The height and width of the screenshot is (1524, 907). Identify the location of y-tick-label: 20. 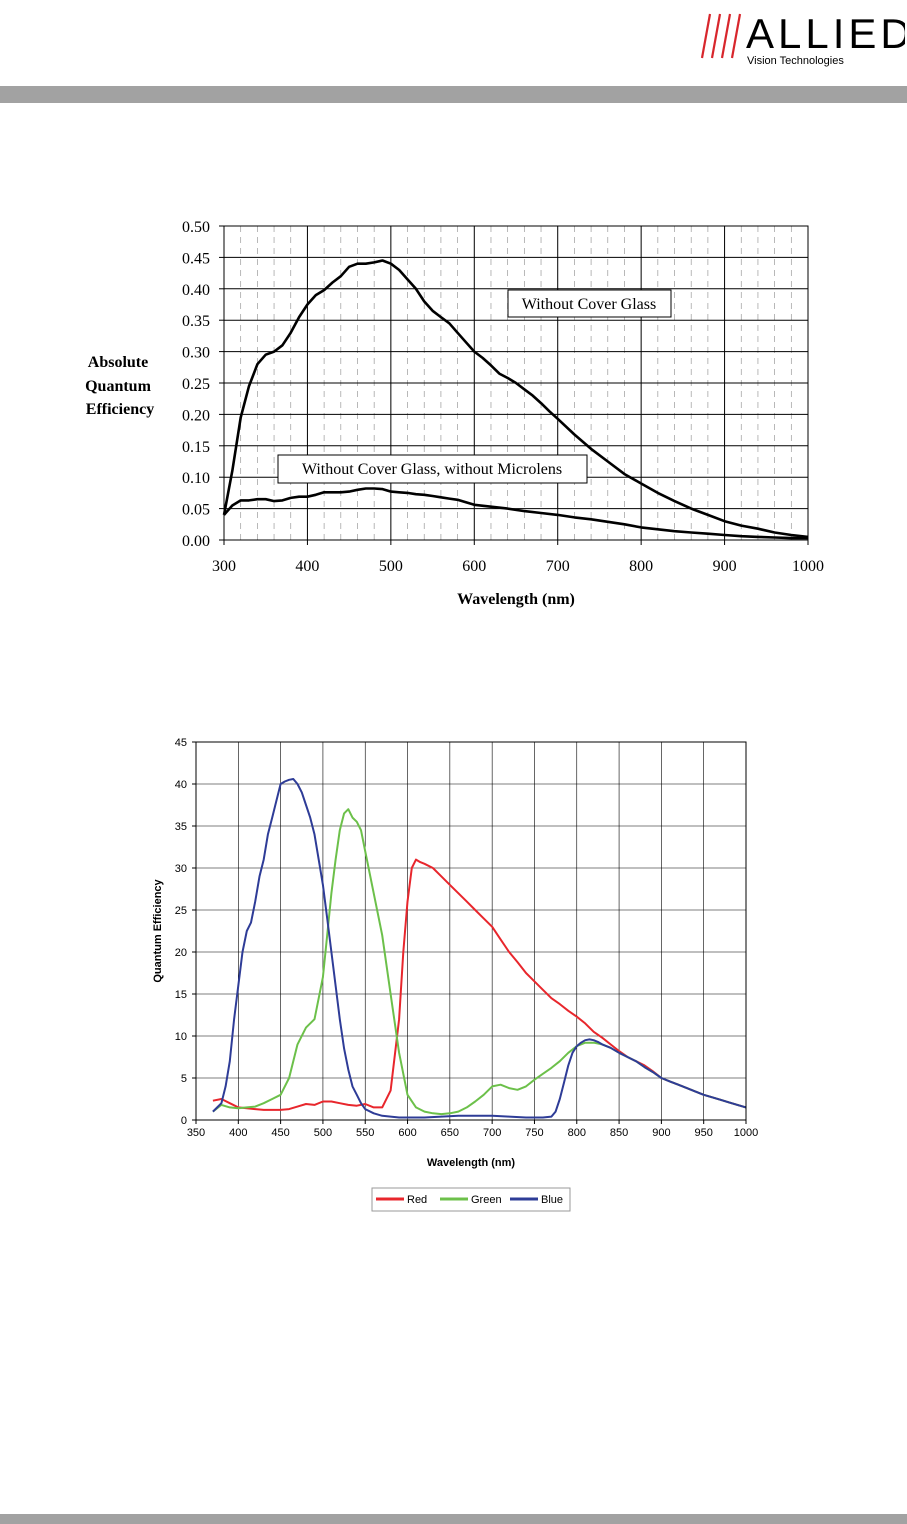
(181, 953).